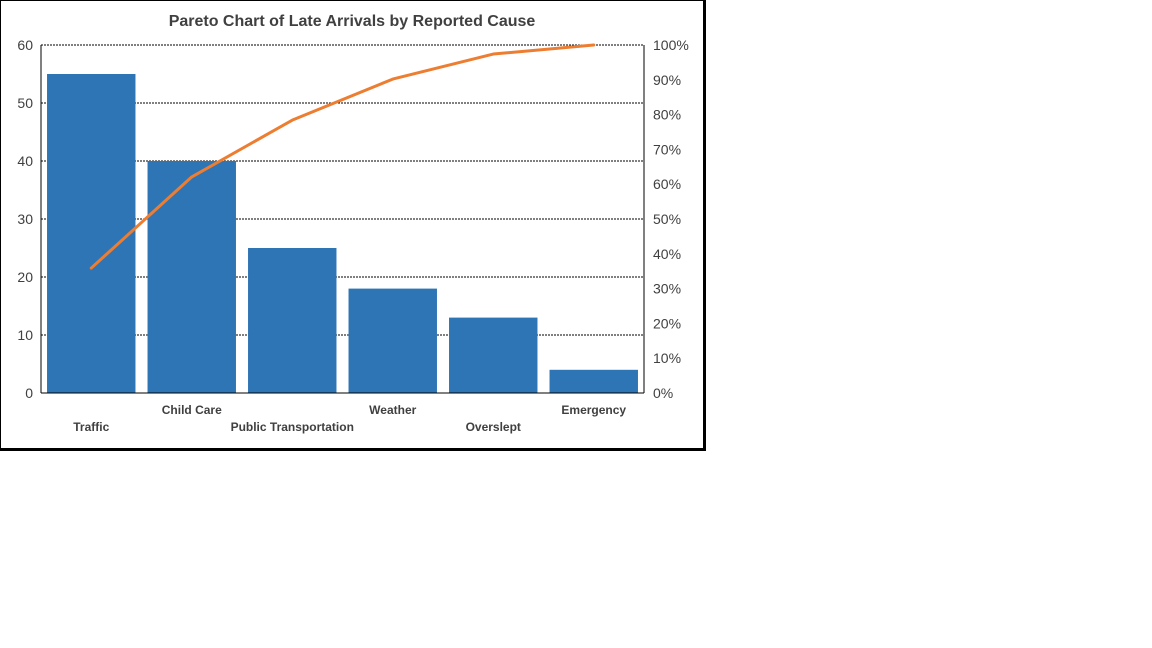 The width and height of the screenshot is (1152, 648). Describe the element at coordinates (667, 115) in the screenshot. I see `y2-tick-label: 80%` at that location.